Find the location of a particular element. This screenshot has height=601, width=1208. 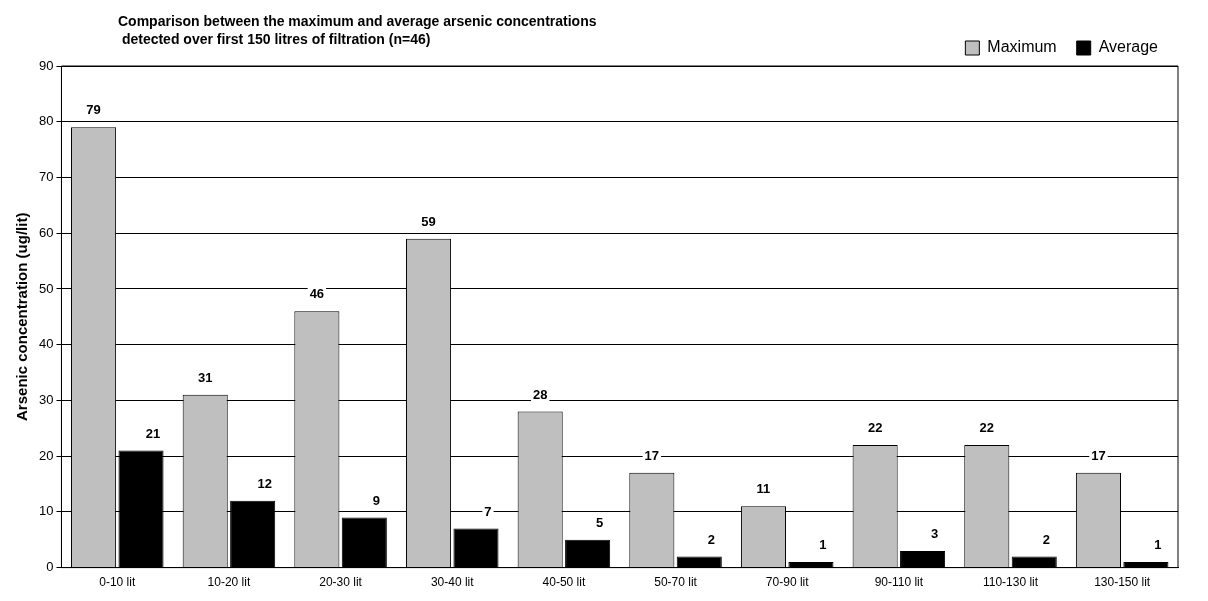

x-tick-label: 110-130 lit is located at coordinates (1010, 582).